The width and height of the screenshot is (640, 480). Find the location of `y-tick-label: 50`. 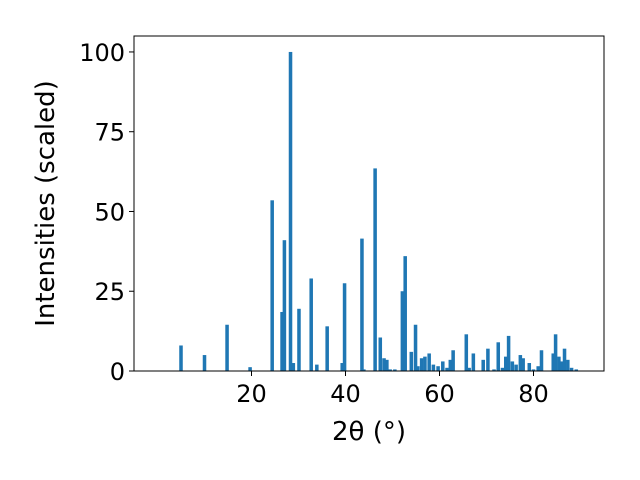

y-tick-label: 50 is located at coordinates (109, 212).